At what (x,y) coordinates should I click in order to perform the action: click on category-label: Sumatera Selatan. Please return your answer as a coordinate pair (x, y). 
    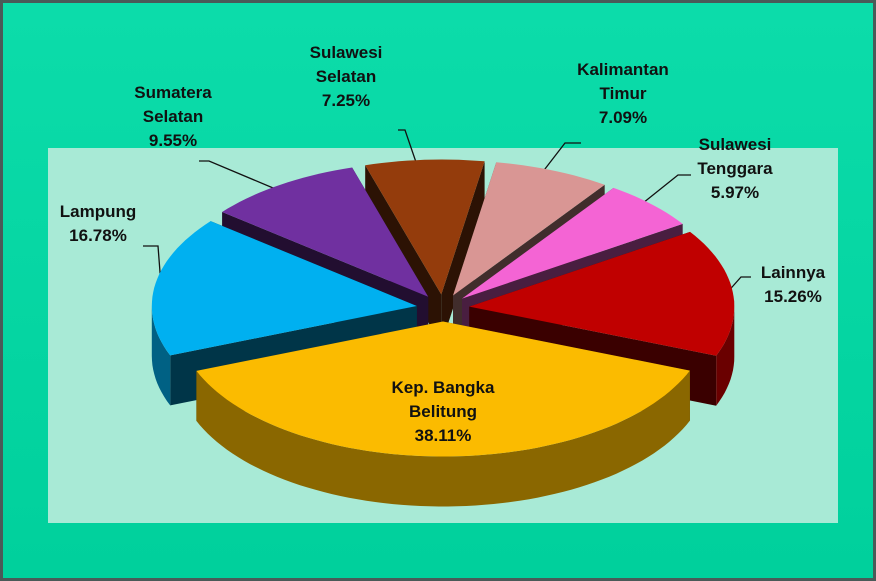
    Looking at the image, I should click on (173, 104).